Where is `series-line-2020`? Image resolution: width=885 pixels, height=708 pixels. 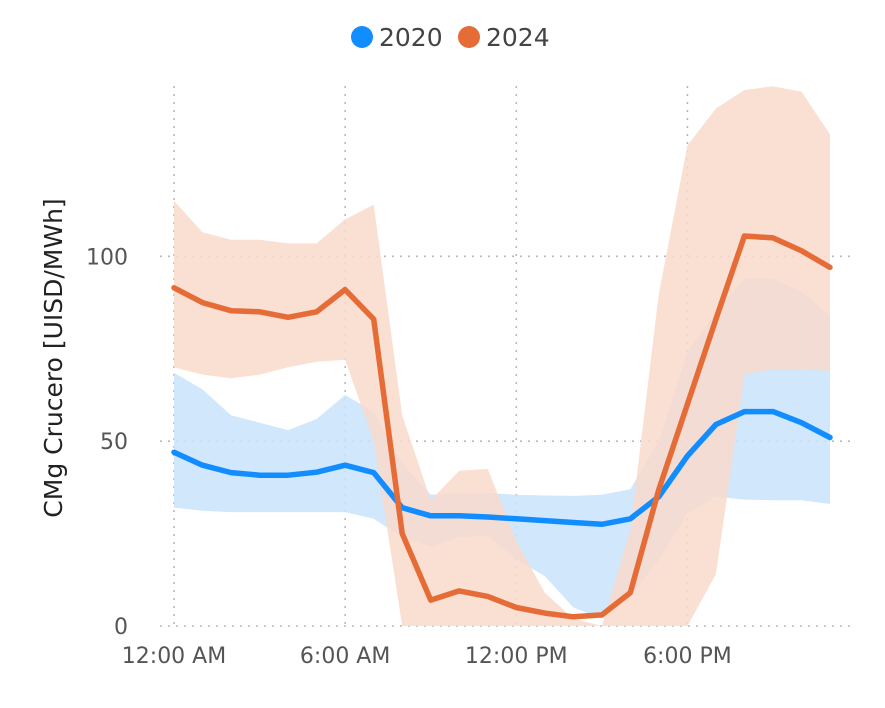 series-line-2020 is located at coordinates (502, 468).